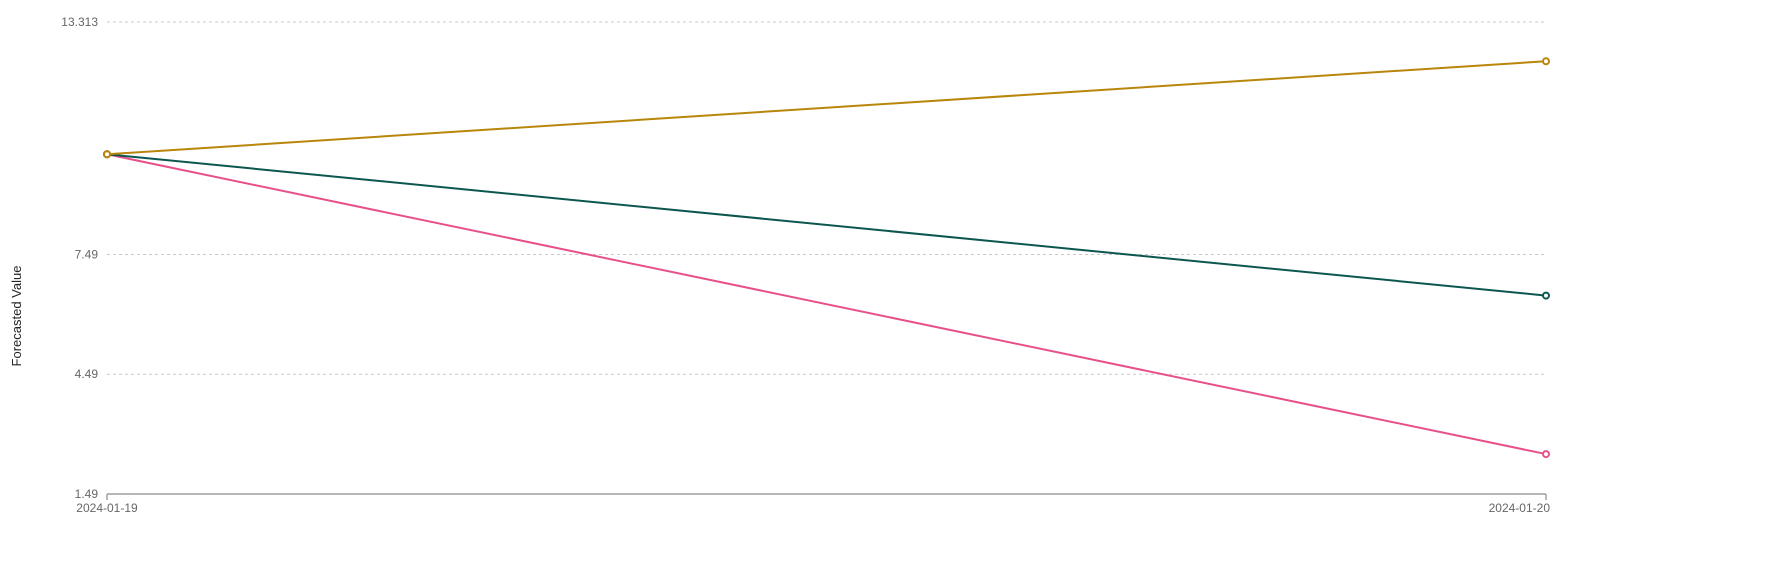 The image size is (1768, 586). Describe the element at coordinates (87, 254) in the screenshot. I see `y-tick-label: 7.49` at that location.